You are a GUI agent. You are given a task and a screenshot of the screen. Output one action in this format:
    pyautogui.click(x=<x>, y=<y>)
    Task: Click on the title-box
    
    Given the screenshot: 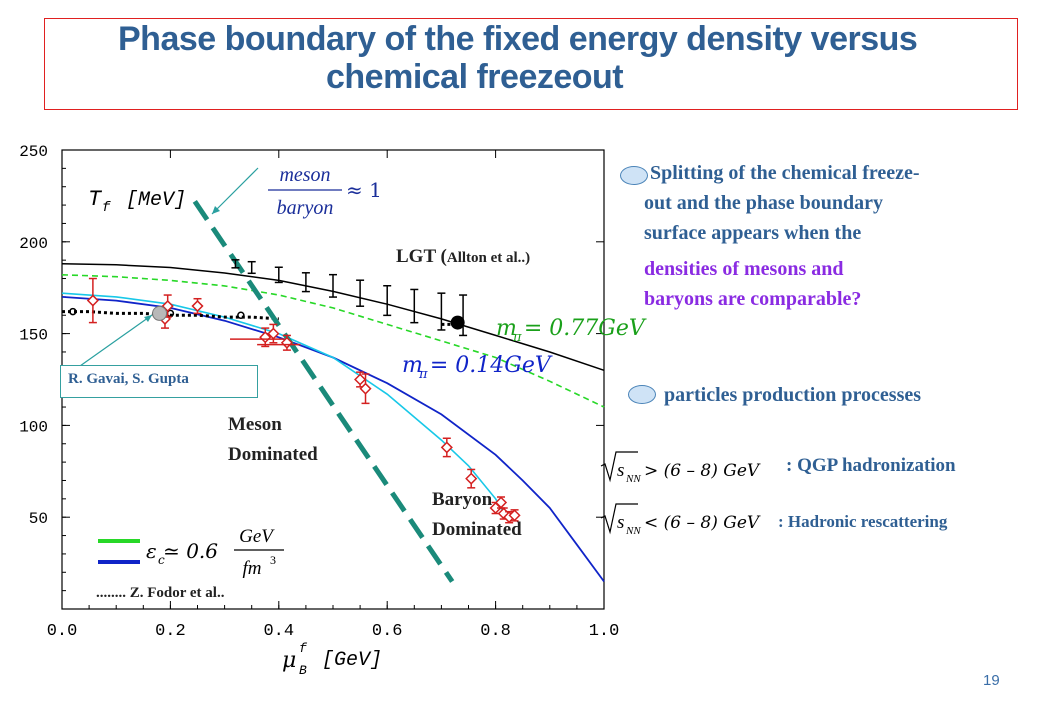 What is the action you would take?
    pyautogui.click(x=531, y=64)
    